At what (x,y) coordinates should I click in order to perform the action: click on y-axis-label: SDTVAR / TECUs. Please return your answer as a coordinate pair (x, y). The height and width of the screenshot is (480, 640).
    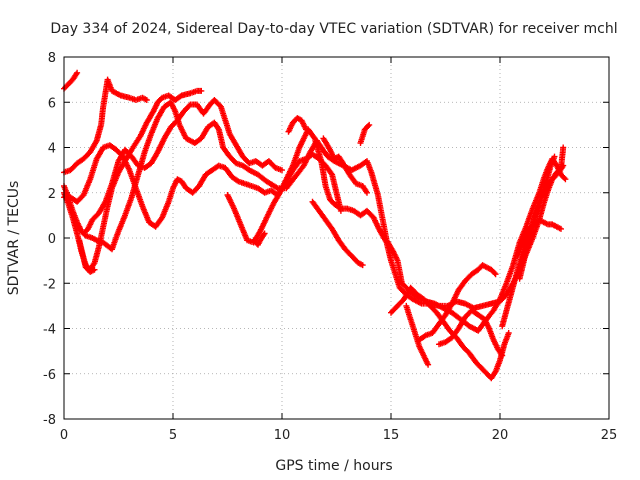
    Looking at the image, I should click on (14, 238).